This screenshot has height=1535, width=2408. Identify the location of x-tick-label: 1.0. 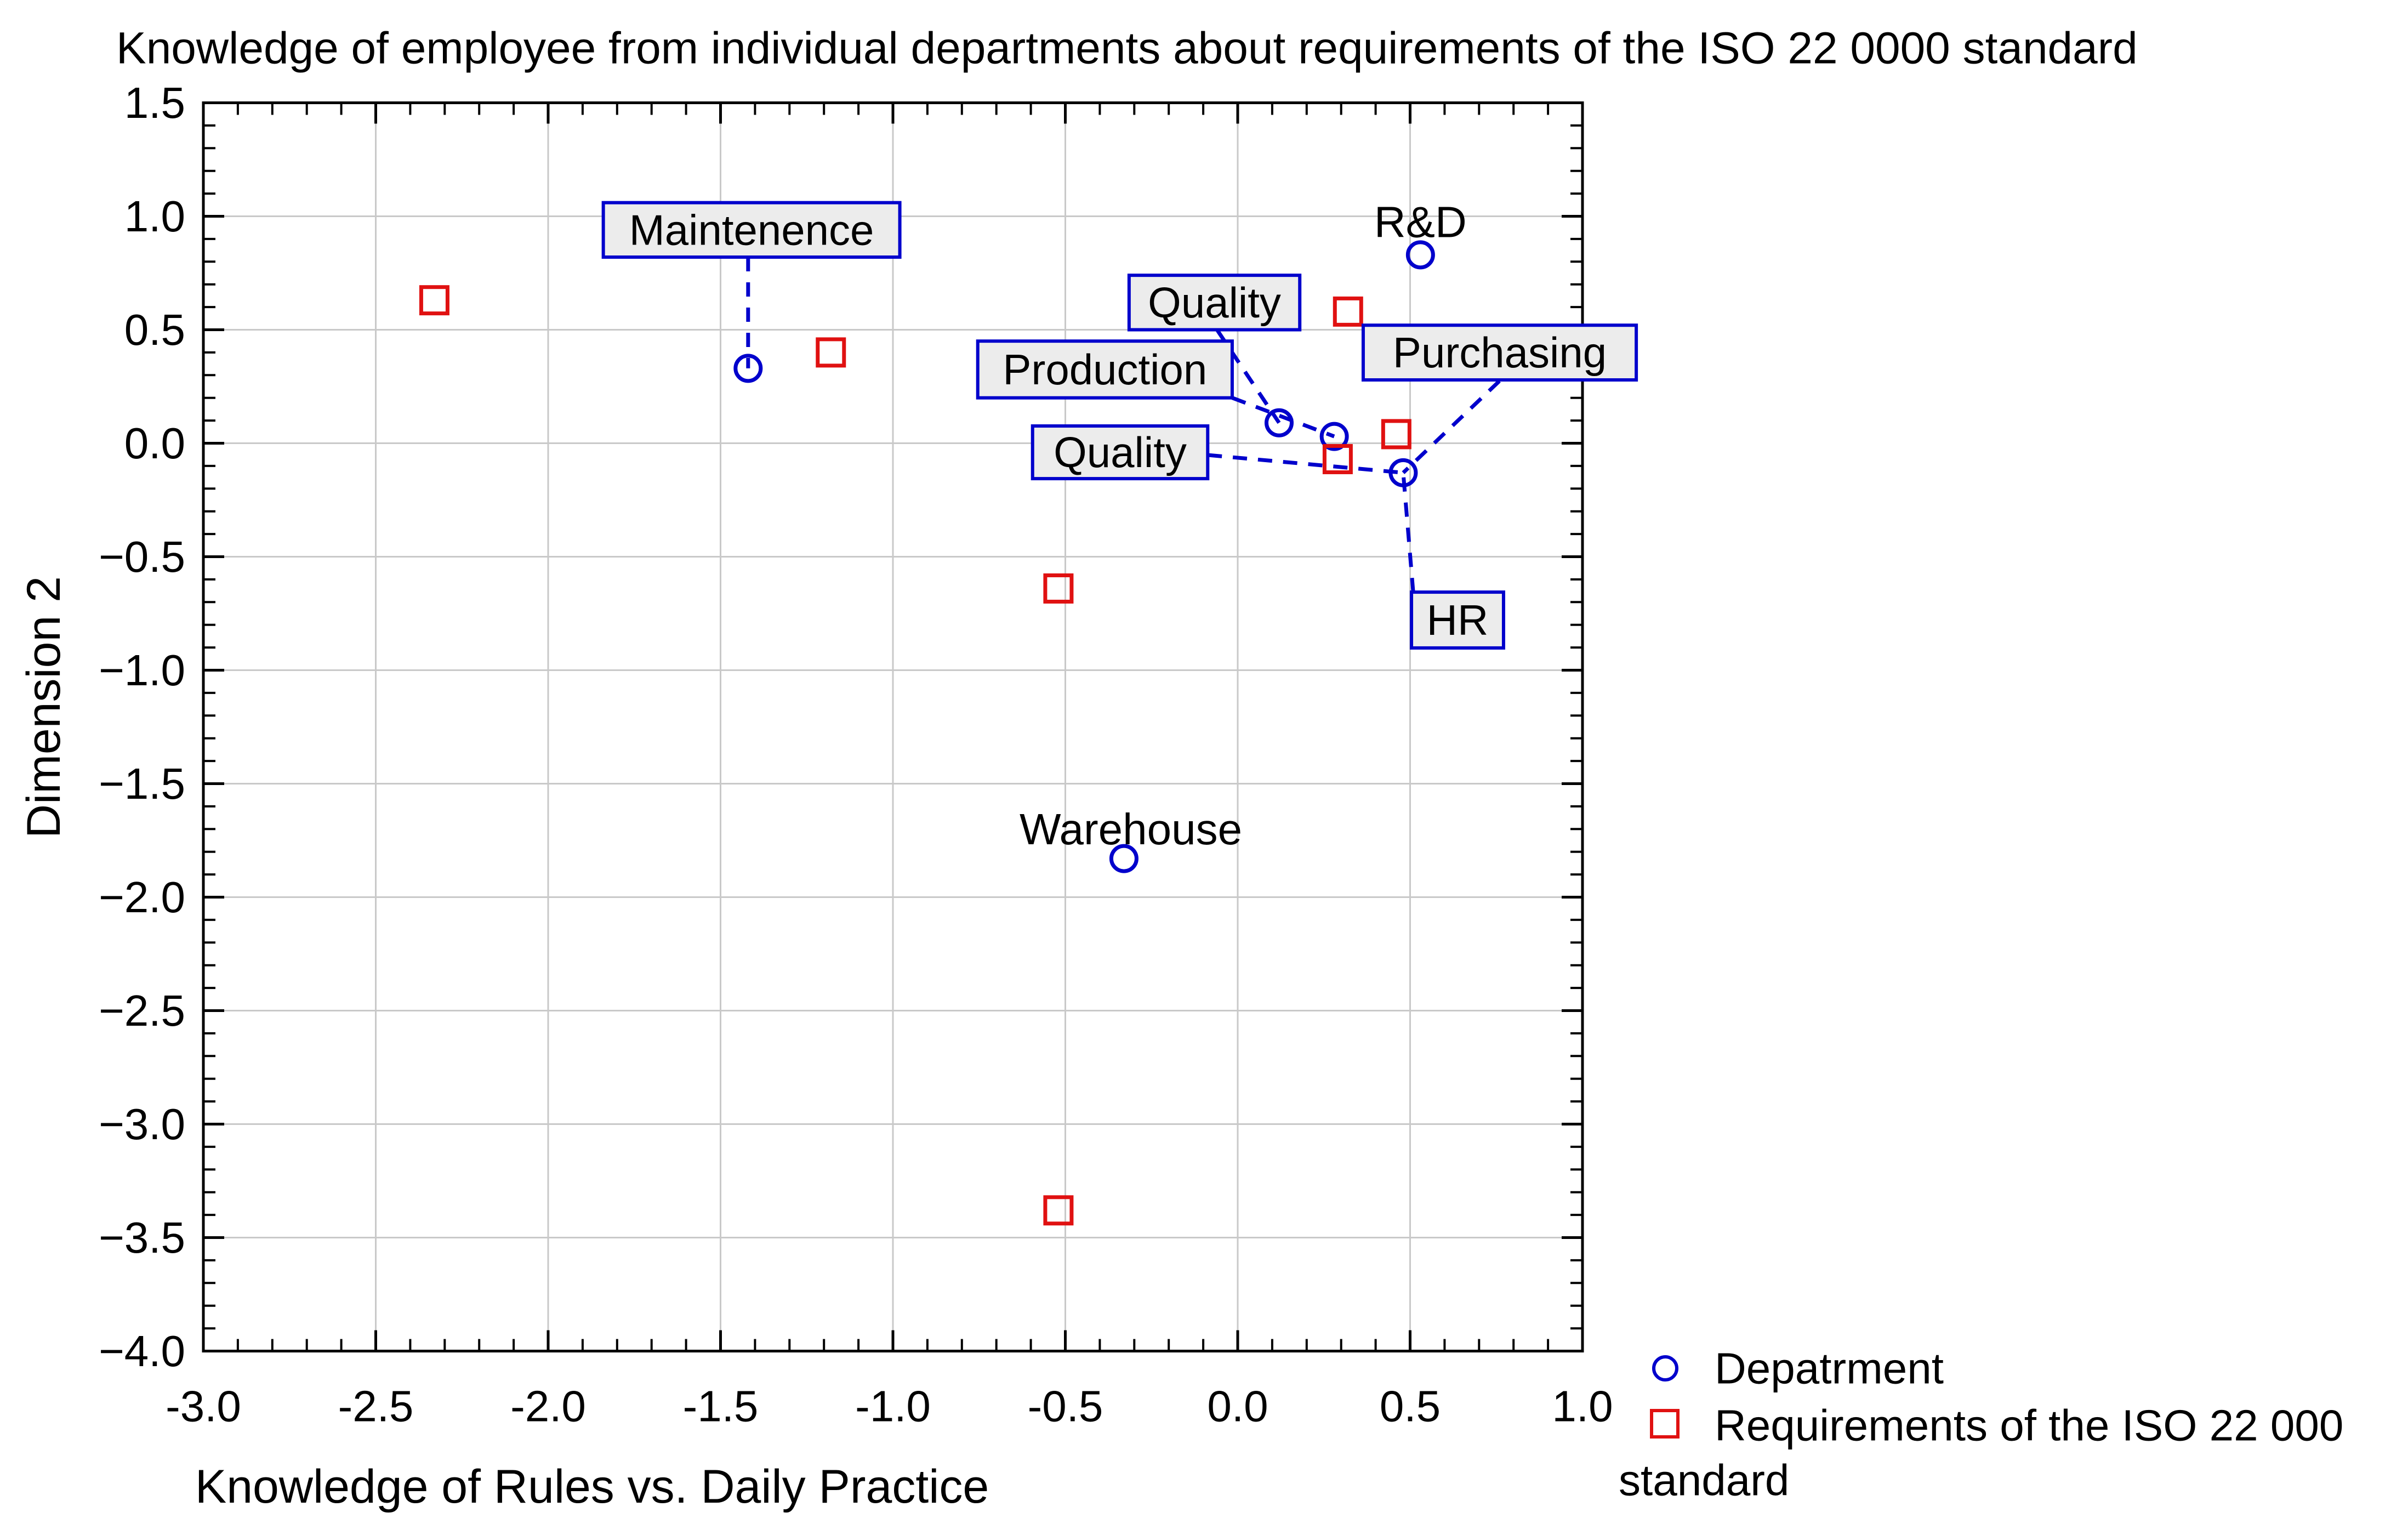
(1583, 1406).